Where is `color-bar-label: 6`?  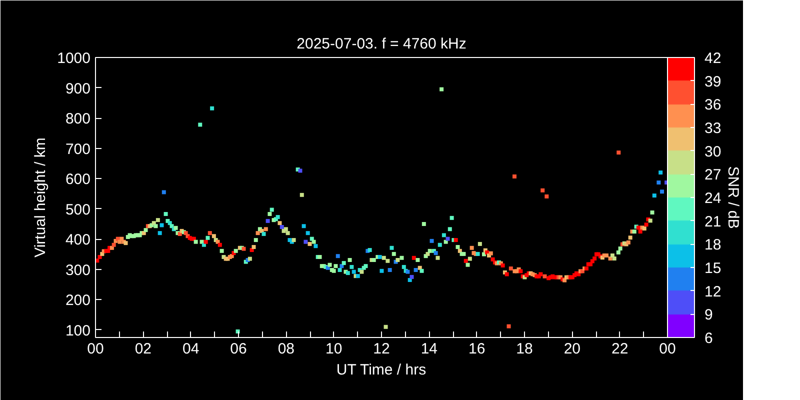
color-bar-label: 6 is located at coordinates (708, 338).